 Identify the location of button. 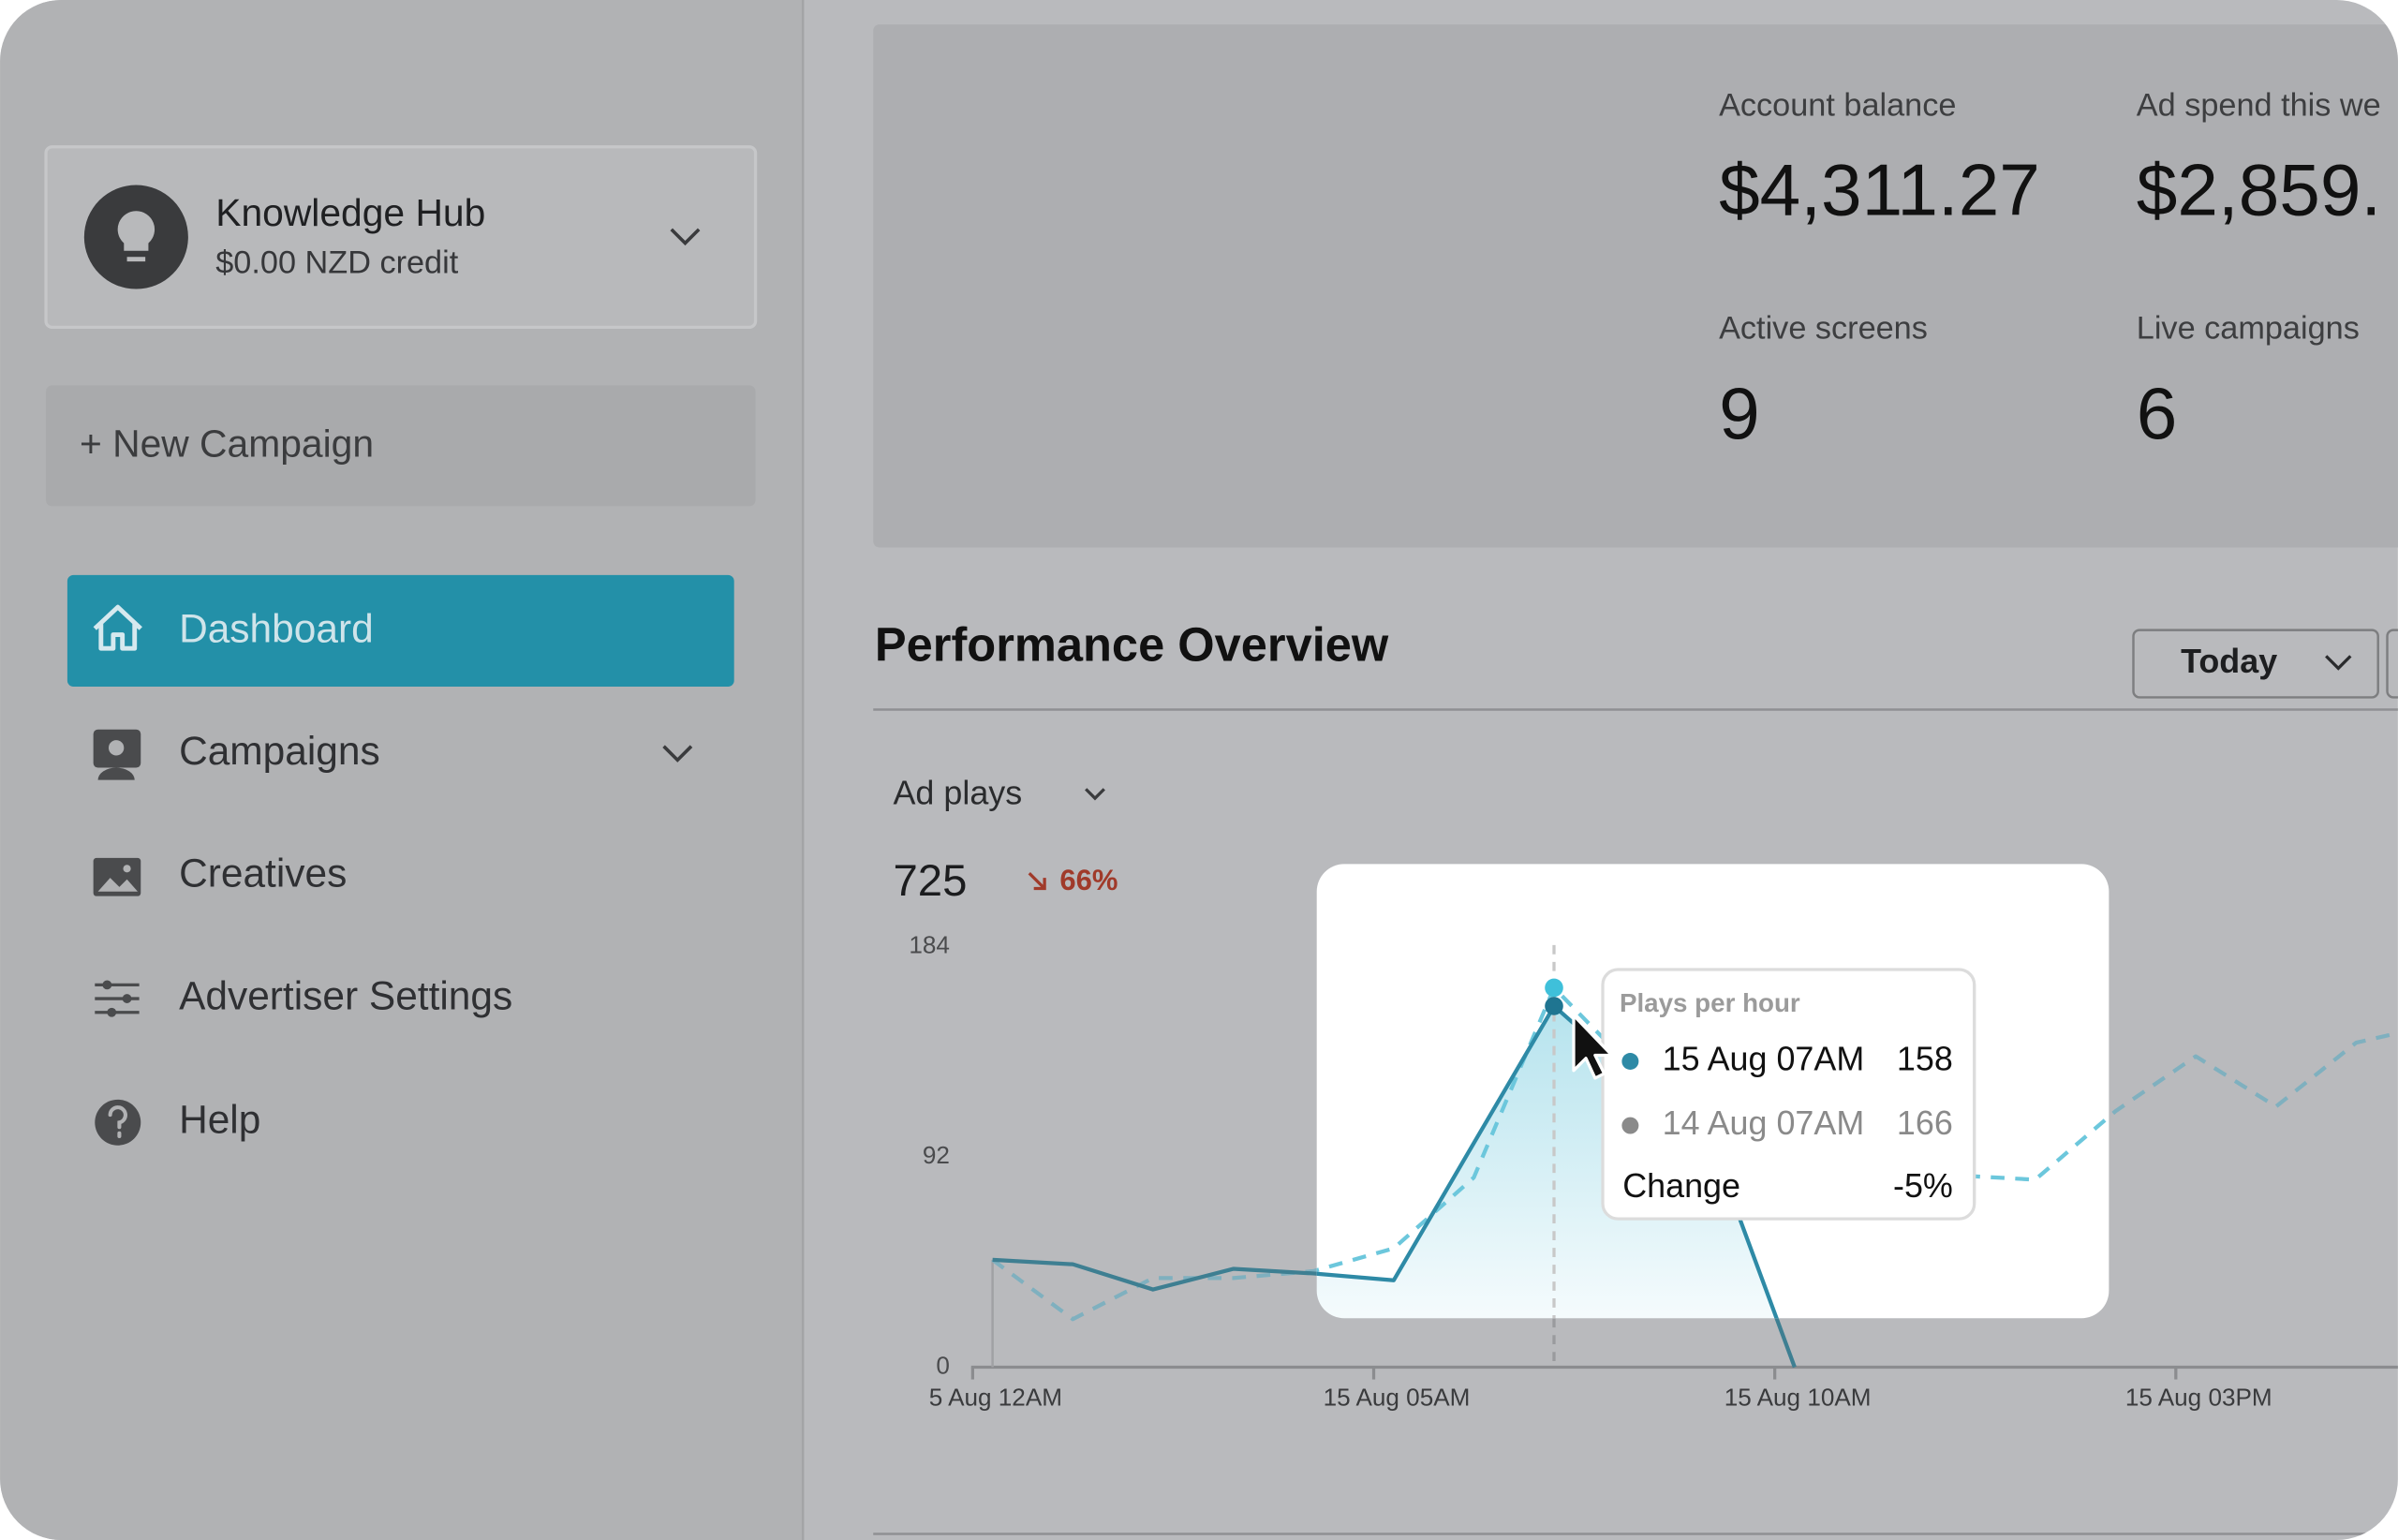
(401, 446).